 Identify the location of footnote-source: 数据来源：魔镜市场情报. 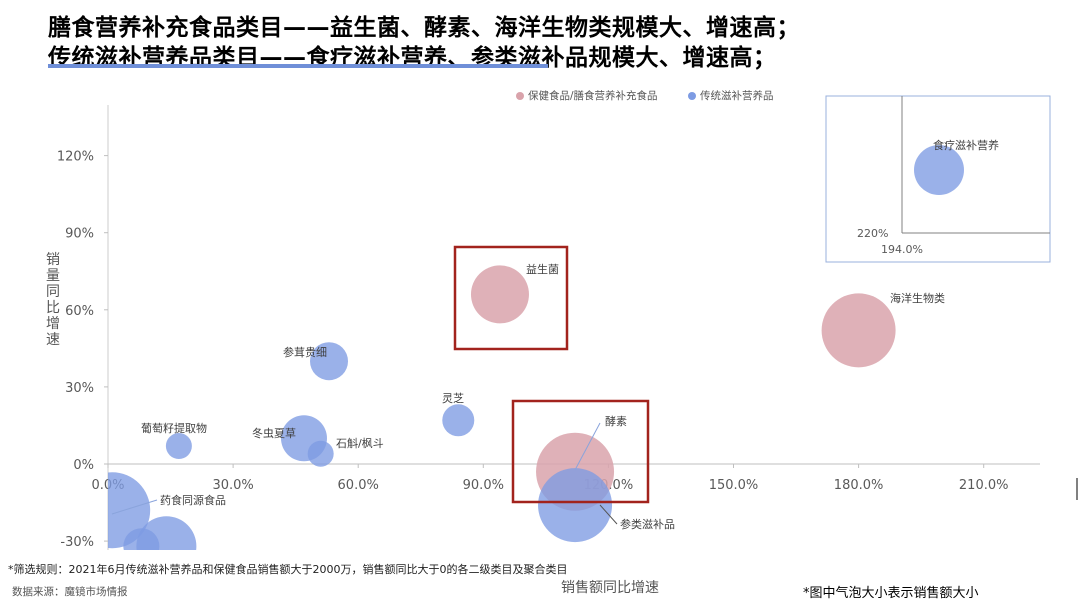
(70, 592).